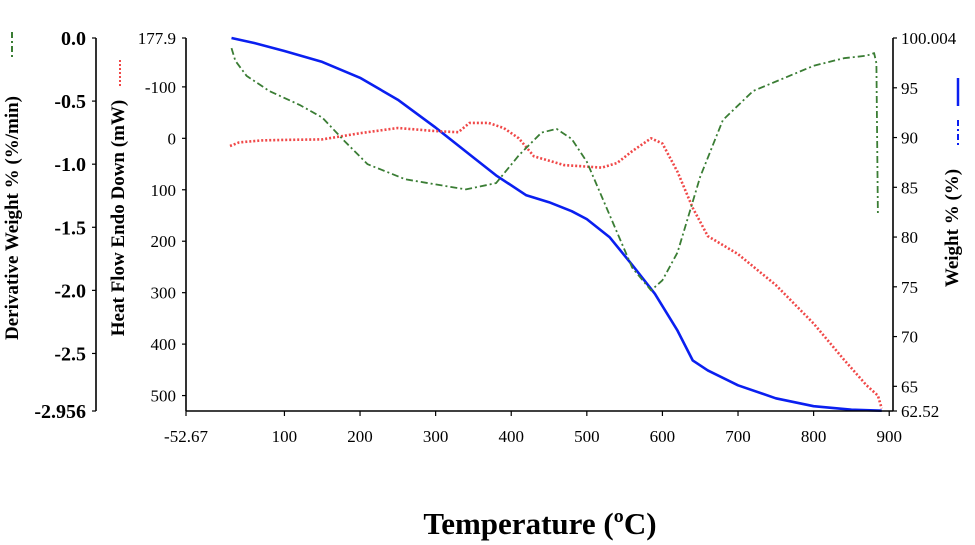  I want to click on x-tick-label: 800, so click(814, 436).